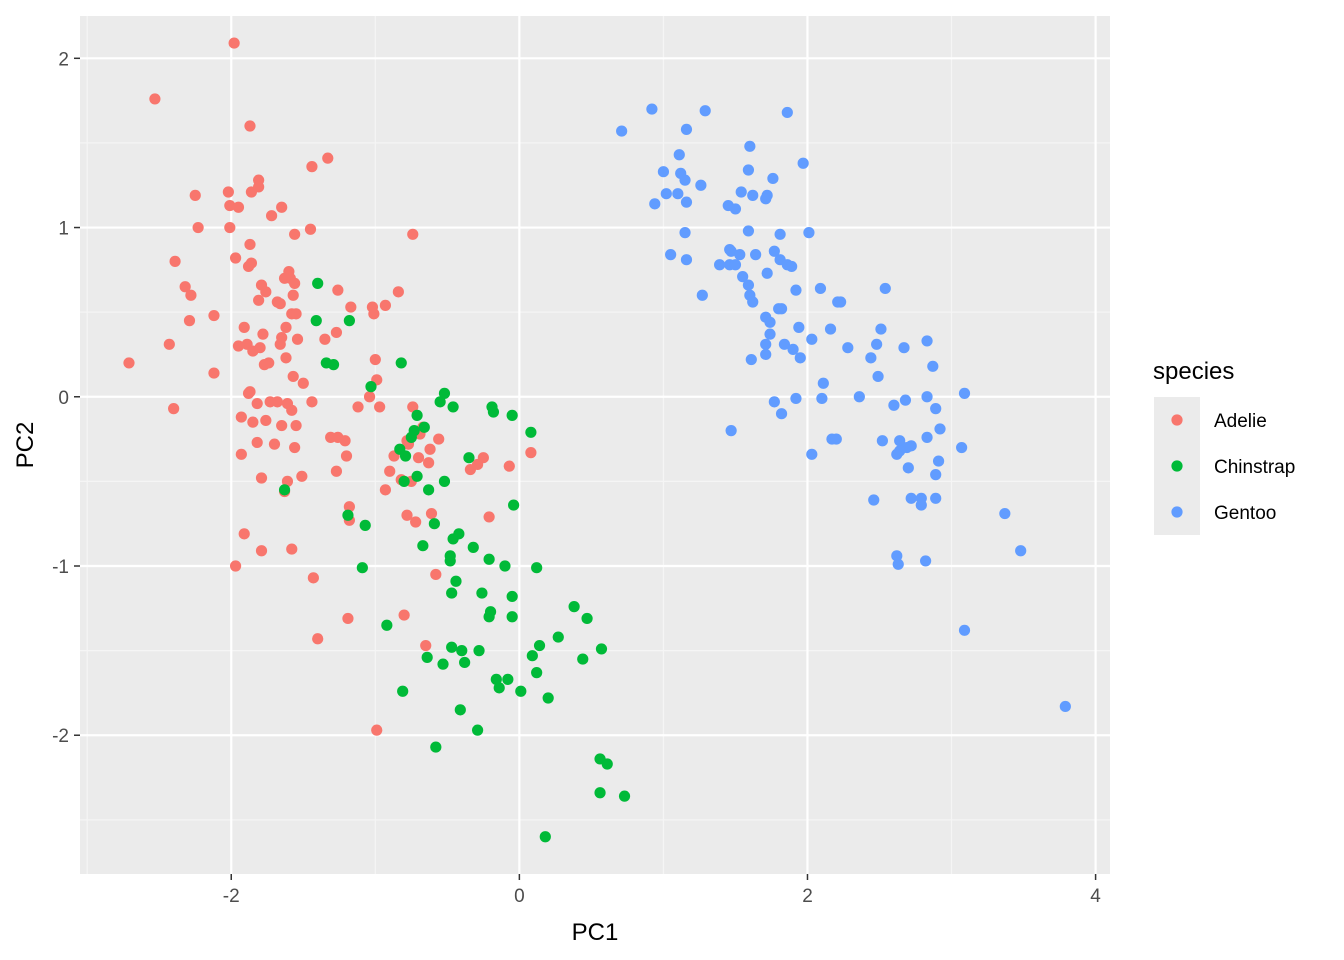  What do you see at coordinates (1210, 420) in the screenshot?
I see `legend-item-adelie: Adelie` at bounding box center [1210, 420].